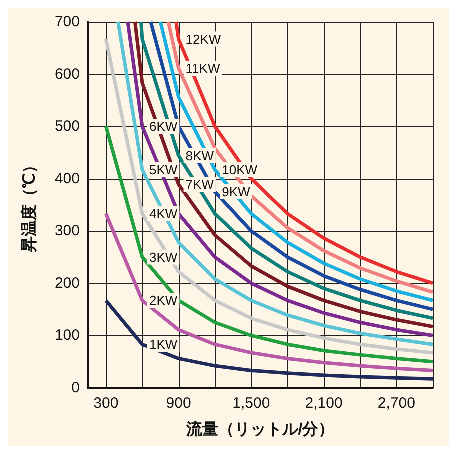 This screenshot has width=457, height=454. Describe the element at coordinates (67, 22) in the screenshot. I see `y-tick-label: 700` at that location.